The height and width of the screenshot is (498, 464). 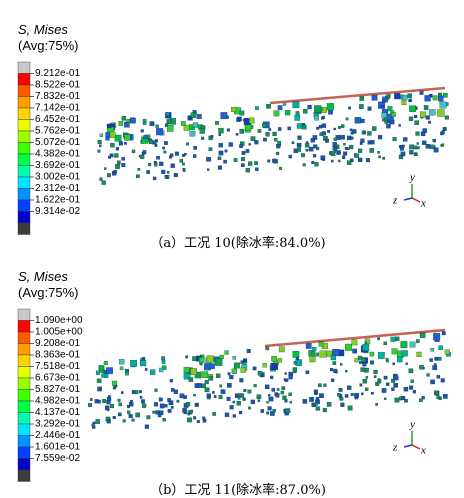 I want to click on legend-value: 5.762e-01, so click(x=57, y=131).